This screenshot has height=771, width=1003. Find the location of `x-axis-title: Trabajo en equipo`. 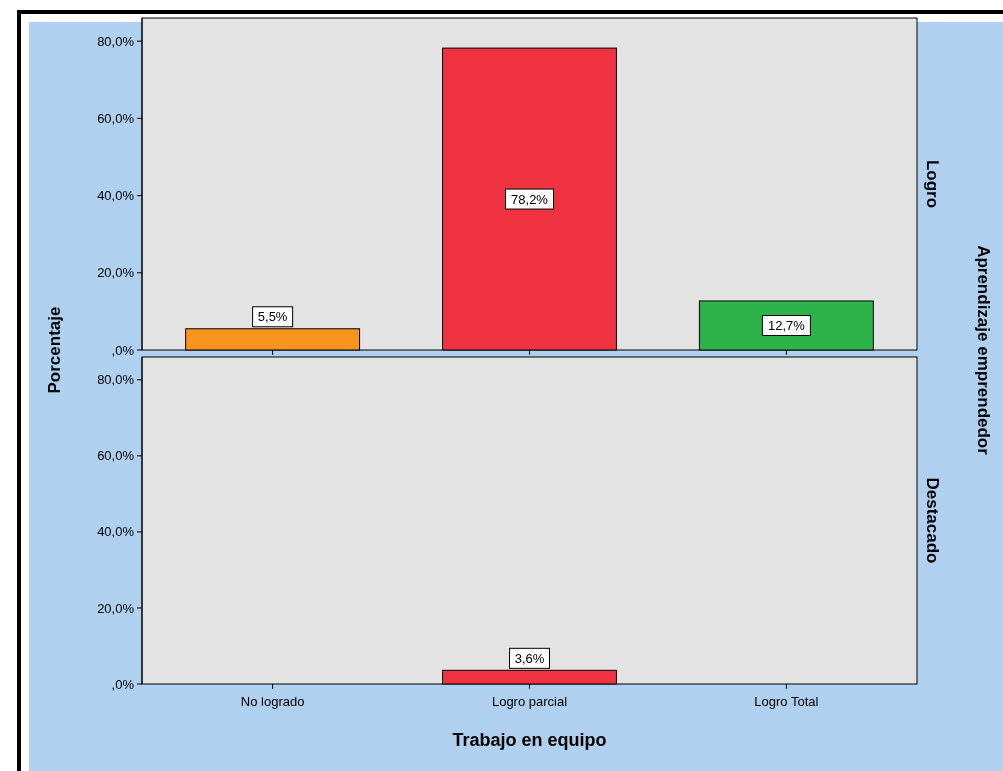

x-axis-title: Trabajo en equipo is located at coordinates (529, 740).